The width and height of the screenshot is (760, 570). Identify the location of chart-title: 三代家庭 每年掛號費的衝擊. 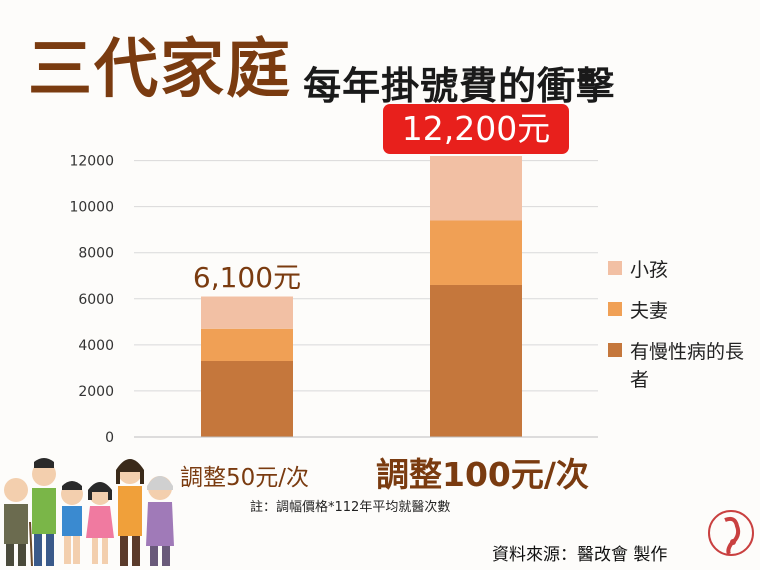
(321, 63).